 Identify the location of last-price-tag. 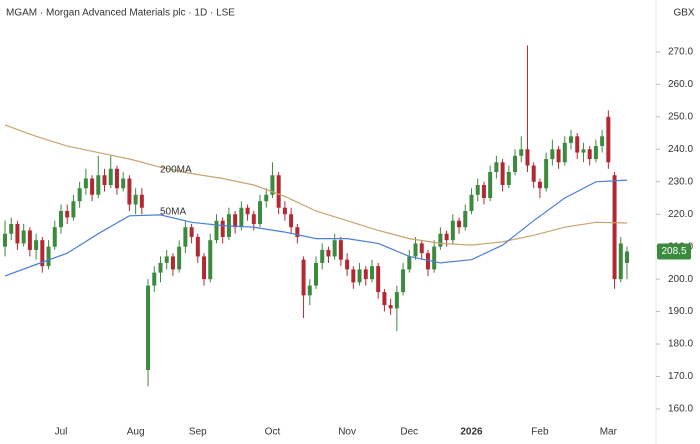
(674, 251).